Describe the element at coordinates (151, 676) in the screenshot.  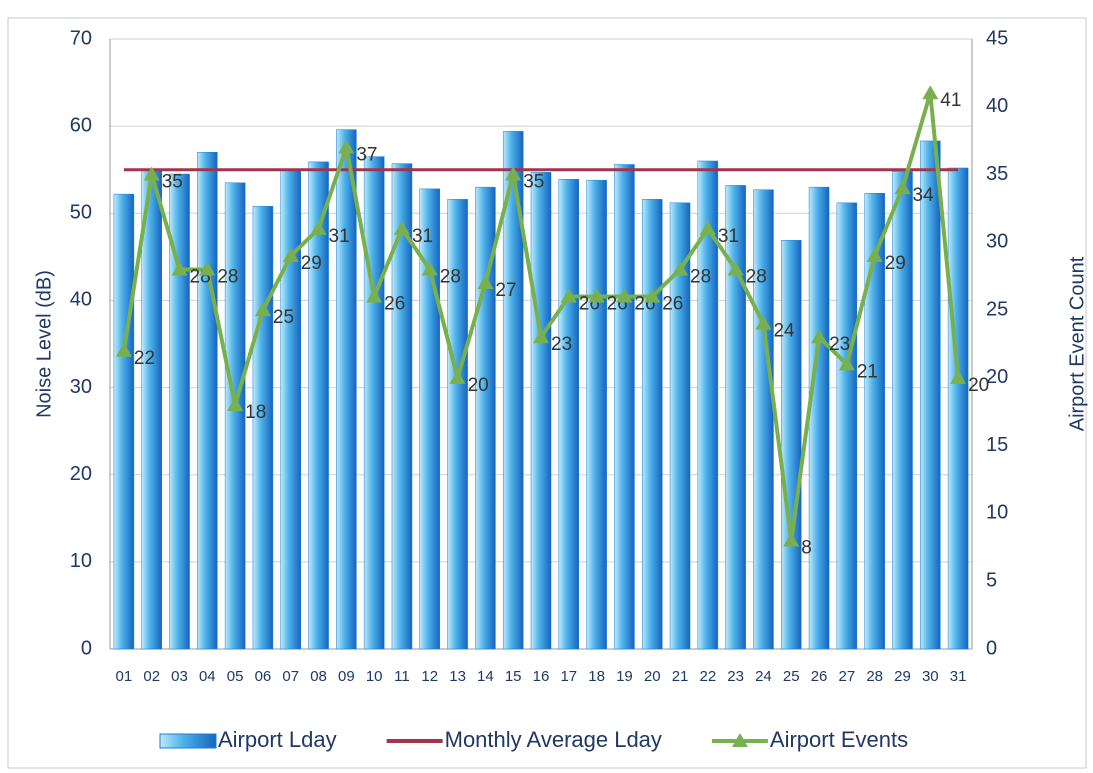
I see `x-tick-label: 02` at that location.